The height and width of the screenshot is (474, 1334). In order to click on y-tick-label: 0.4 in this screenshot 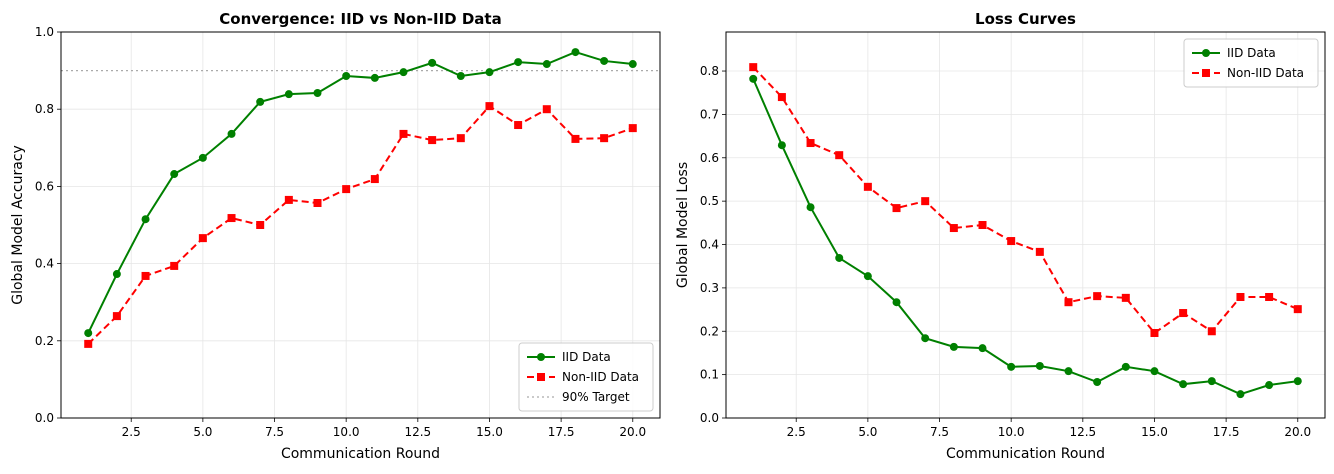, I will do `click(44, 264)`.